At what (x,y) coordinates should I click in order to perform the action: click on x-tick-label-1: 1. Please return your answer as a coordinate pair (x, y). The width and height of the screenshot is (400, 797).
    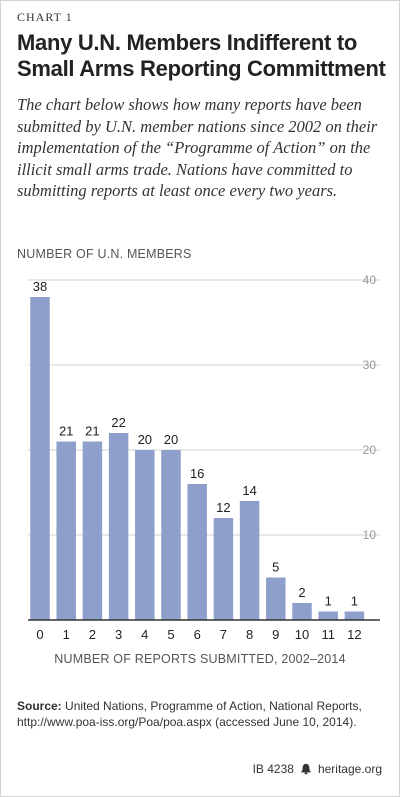
    Looking at the image, I should click on (66, 634).